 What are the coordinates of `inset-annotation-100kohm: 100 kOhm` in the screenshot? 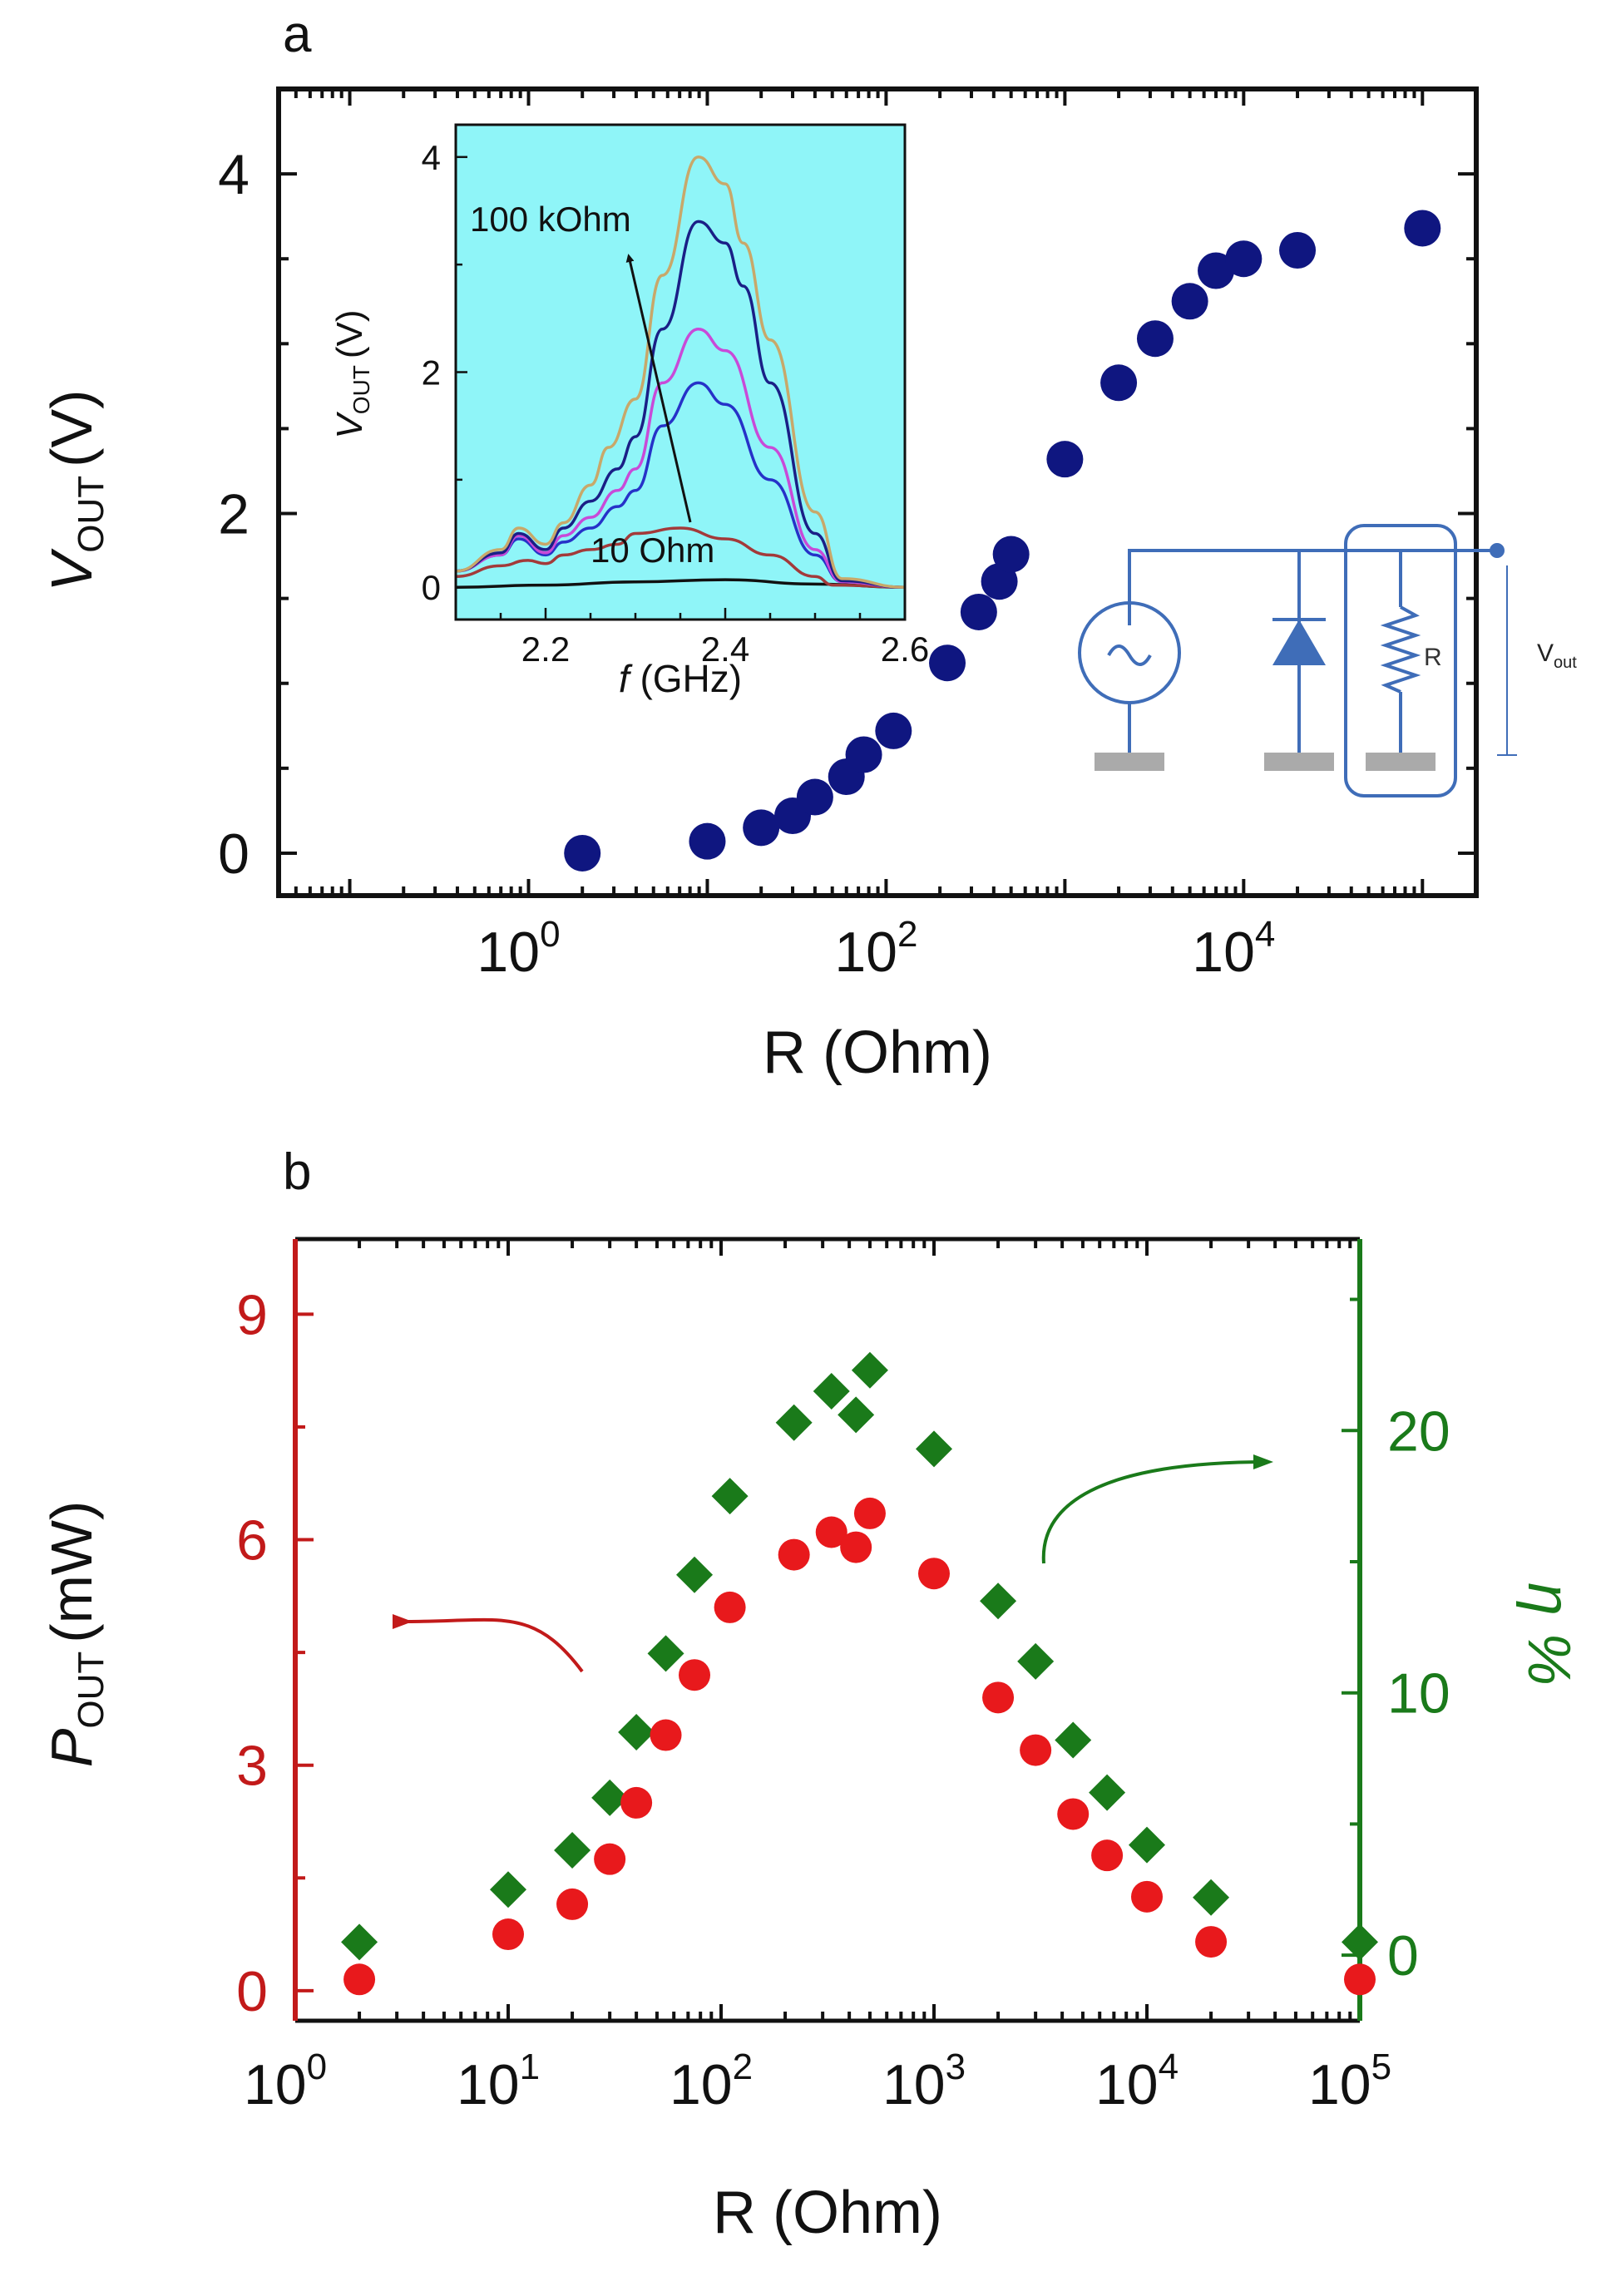 It's located at (550, 219).